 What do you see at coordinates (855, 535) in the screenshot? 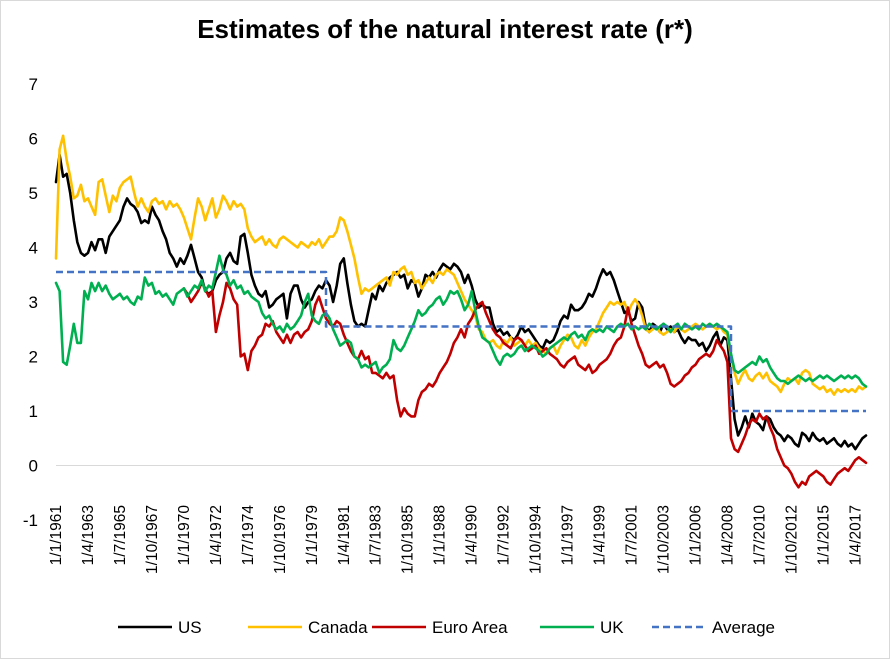
I see `x-tick-label: 1/4/2017` at bounding box center [855, 535].